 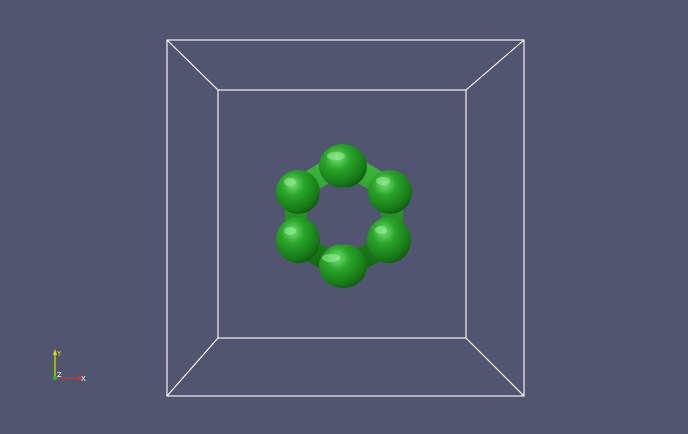 I want to click on bounding-box-edge-br, so click(x=495, y=367).